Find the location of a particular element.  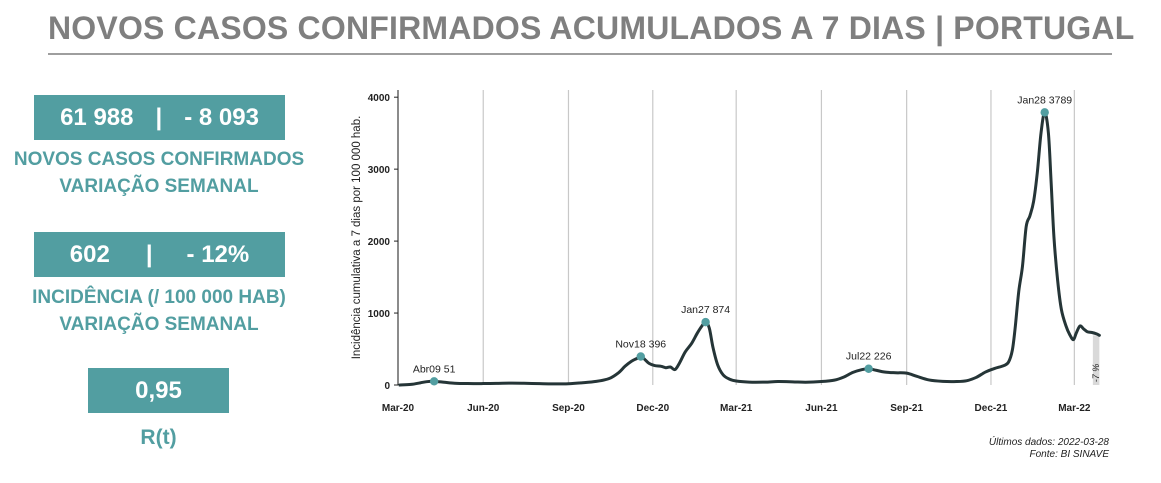

kpi-incidence-change: - 12% is located at coordinates (218, 254).